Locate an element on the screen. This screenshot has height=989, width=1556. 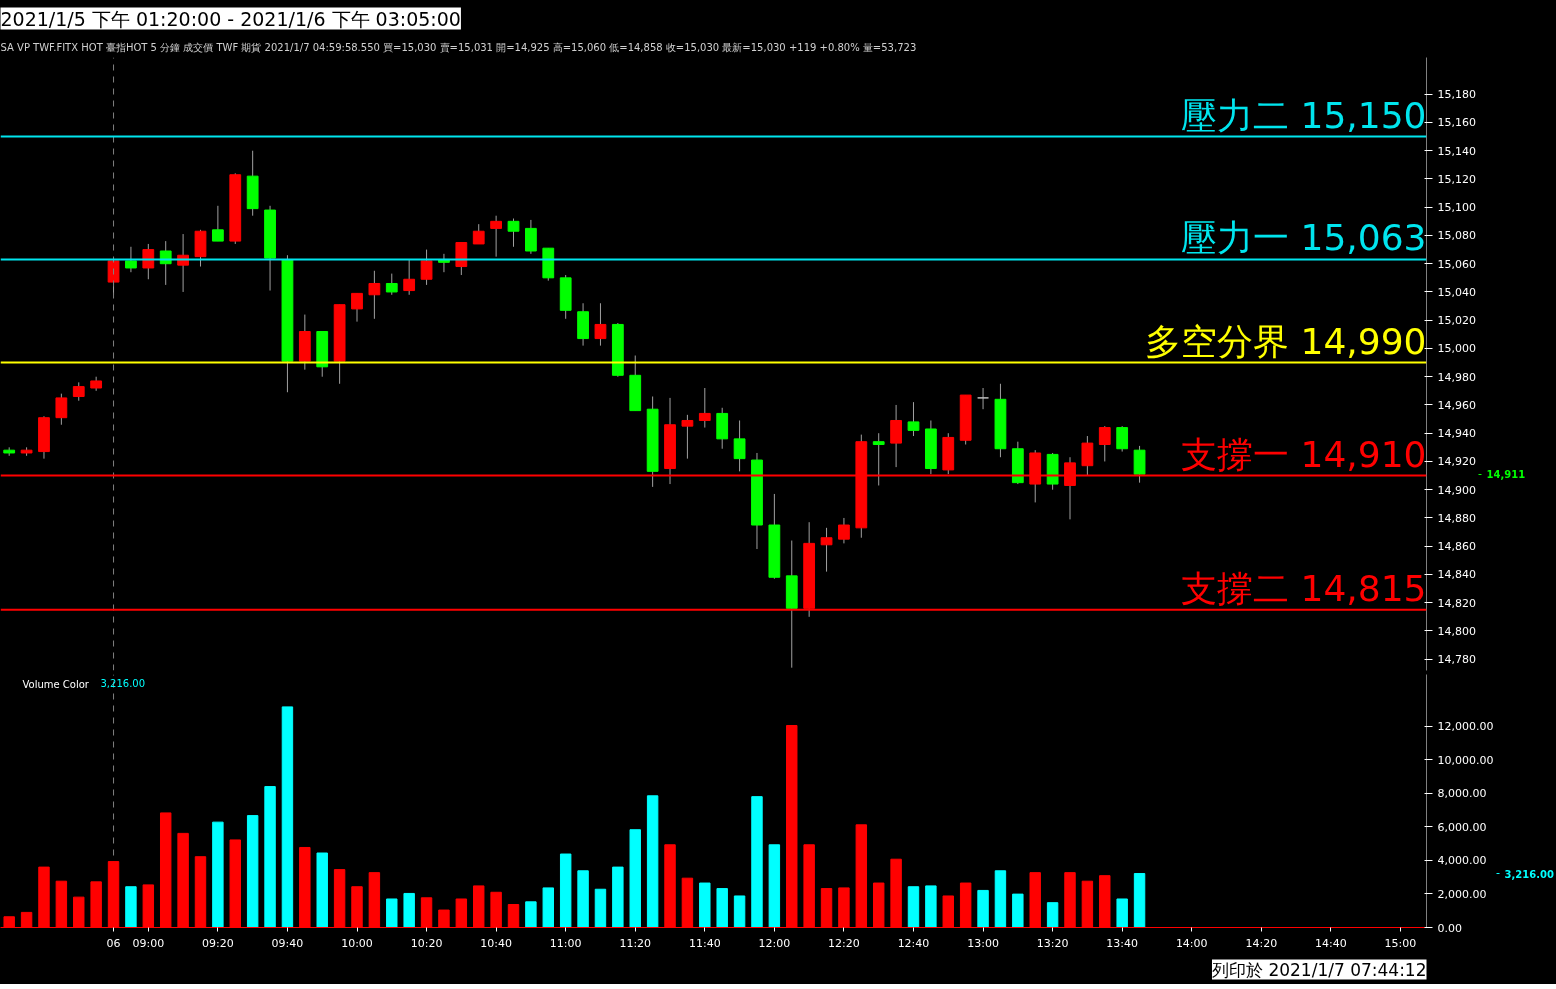
y-tick-label: 14,800 is located at coordinates (1456, 631).